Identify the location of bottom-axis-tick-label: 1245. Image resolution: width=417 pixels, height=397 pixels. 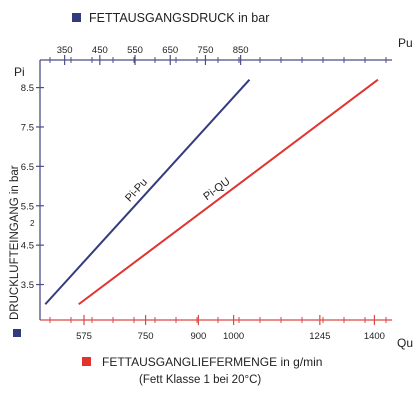
(319, 336).